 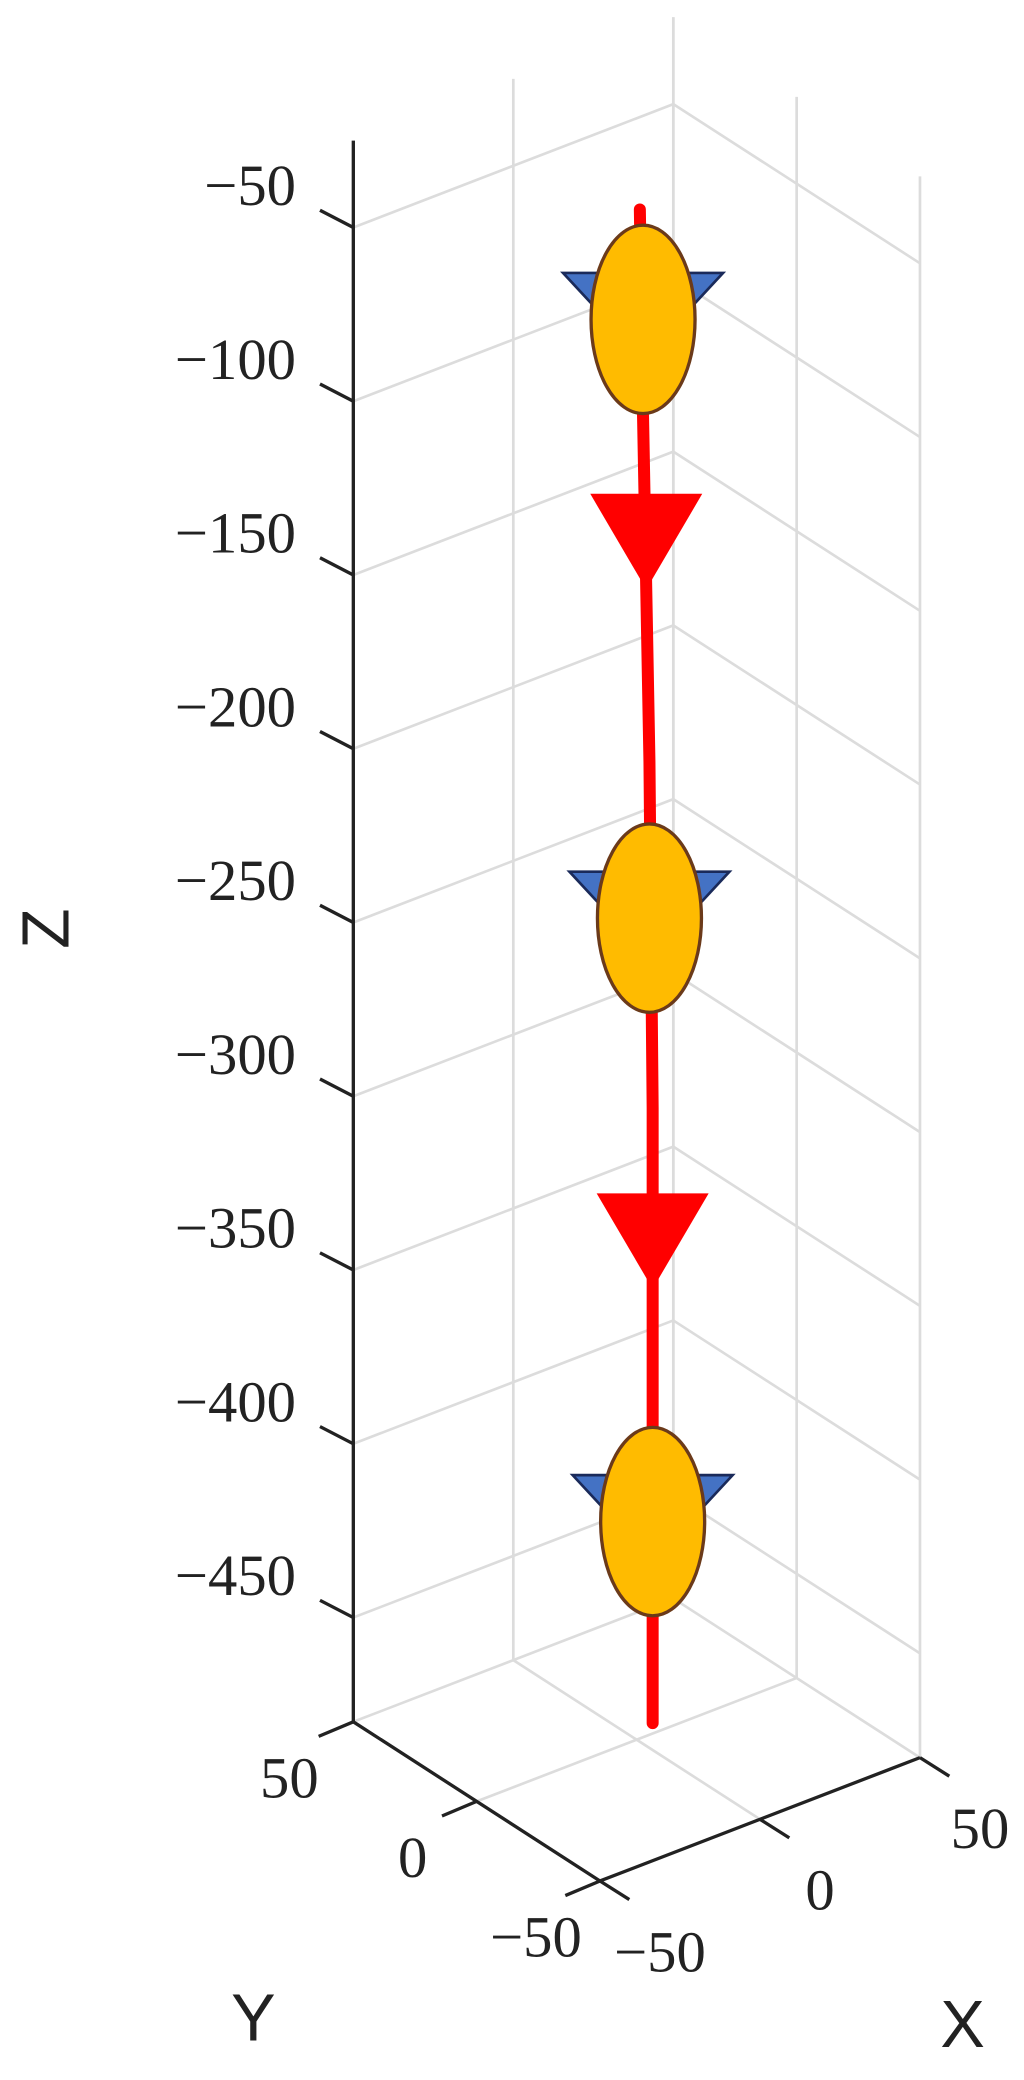 I want to click on z-tick-label: −250, so click(x=235, y=880).